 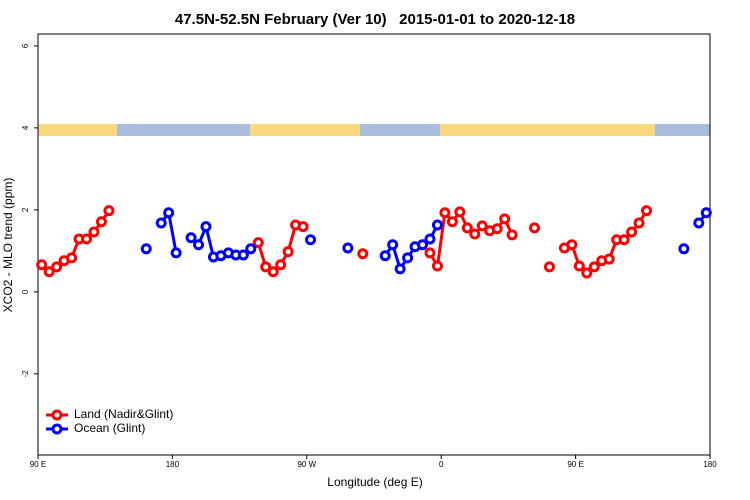 What do you see at coordinates (25, 374) in the screenshot?
I see `y-tick-label: -2` at bounding box center [25, 374].